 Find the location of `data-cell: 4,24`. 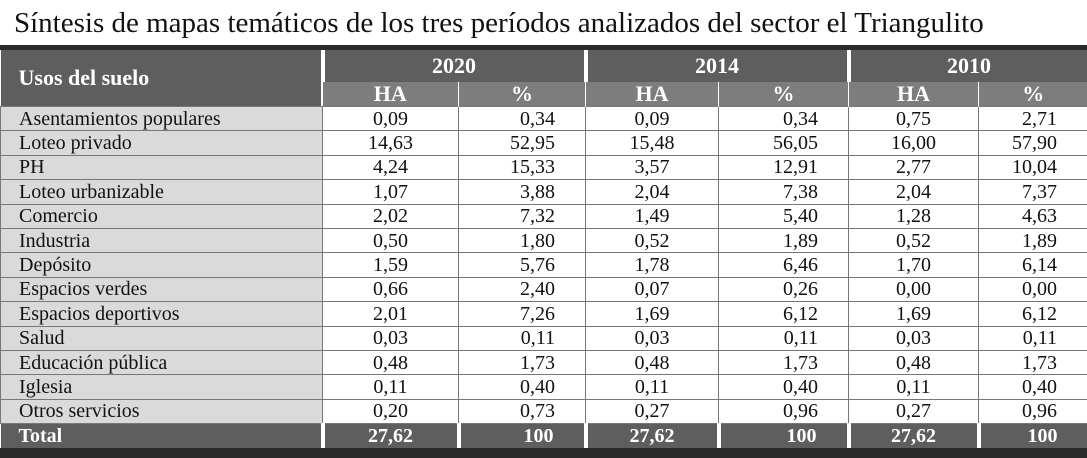

data-cell: 4,24 is located at coordinates (390, 167).